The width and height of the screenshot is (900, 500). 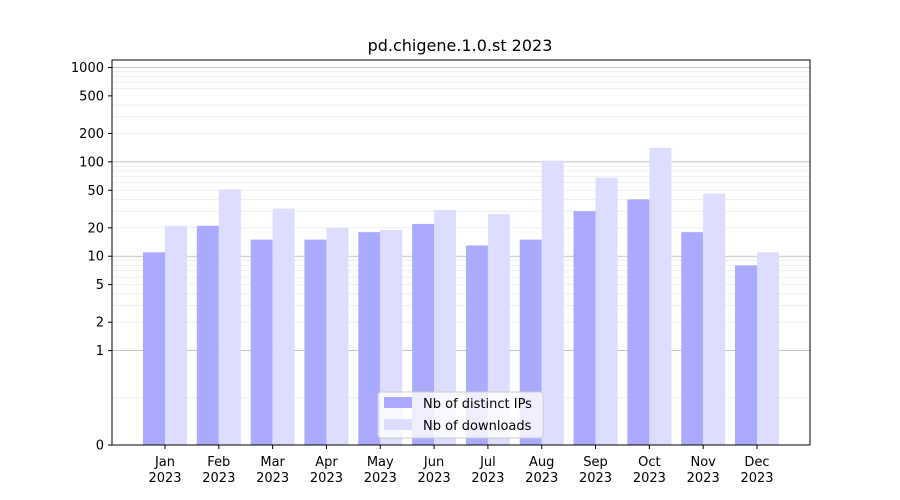 What do you see at coordinates (95, 257) in the screenshot?
I see `y-tick-label: 10` at bounding box center [95, 257].